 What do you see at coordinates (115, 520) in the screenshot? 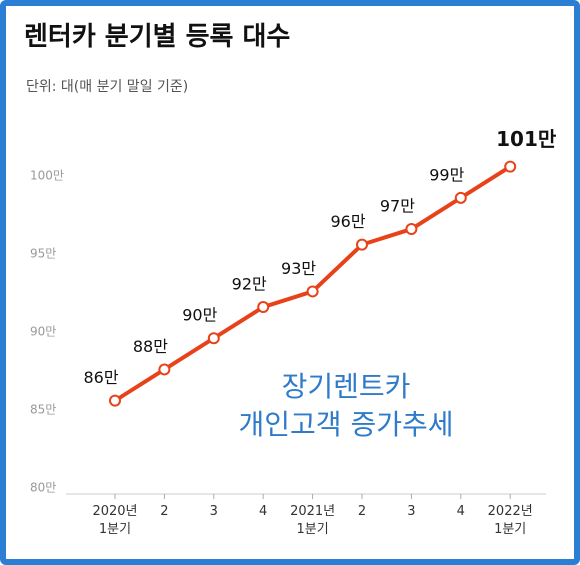
I see `x-tick-label: 2020년 1분기` at bounding box center [115, 520].